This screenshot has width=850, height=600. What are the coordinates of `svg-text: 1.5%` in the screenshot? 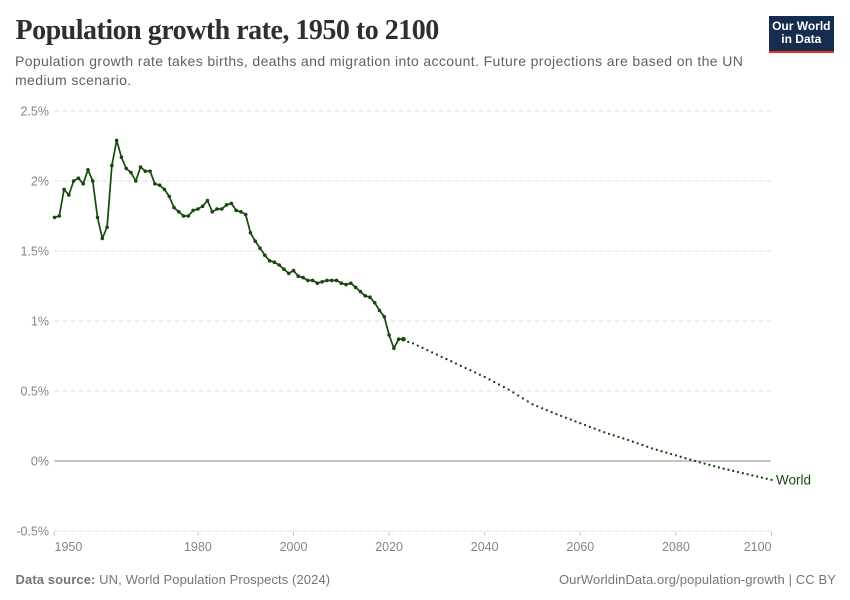 It's located at (35, 251).